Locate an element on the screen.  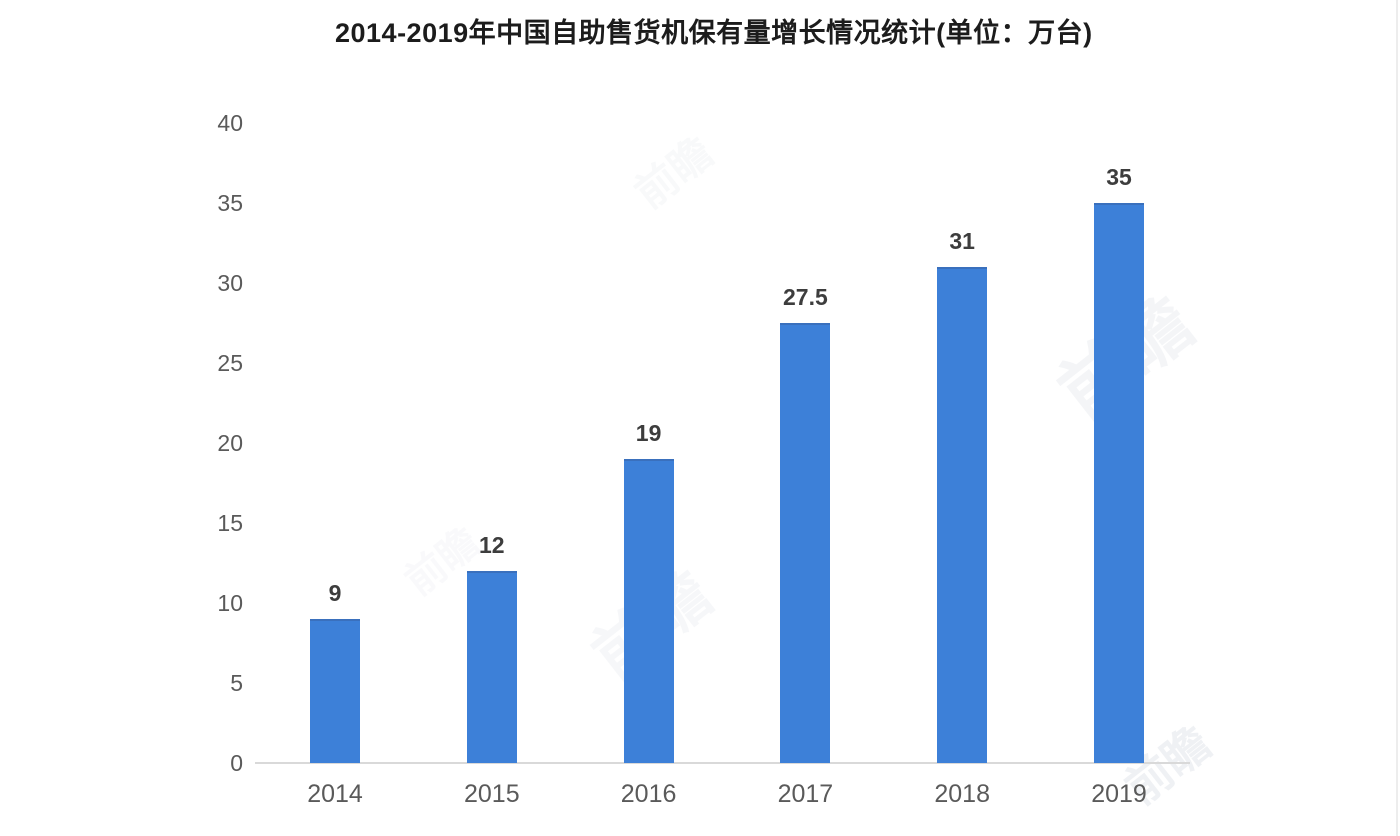
bar-2019 is located at coordinates (1119, 483).